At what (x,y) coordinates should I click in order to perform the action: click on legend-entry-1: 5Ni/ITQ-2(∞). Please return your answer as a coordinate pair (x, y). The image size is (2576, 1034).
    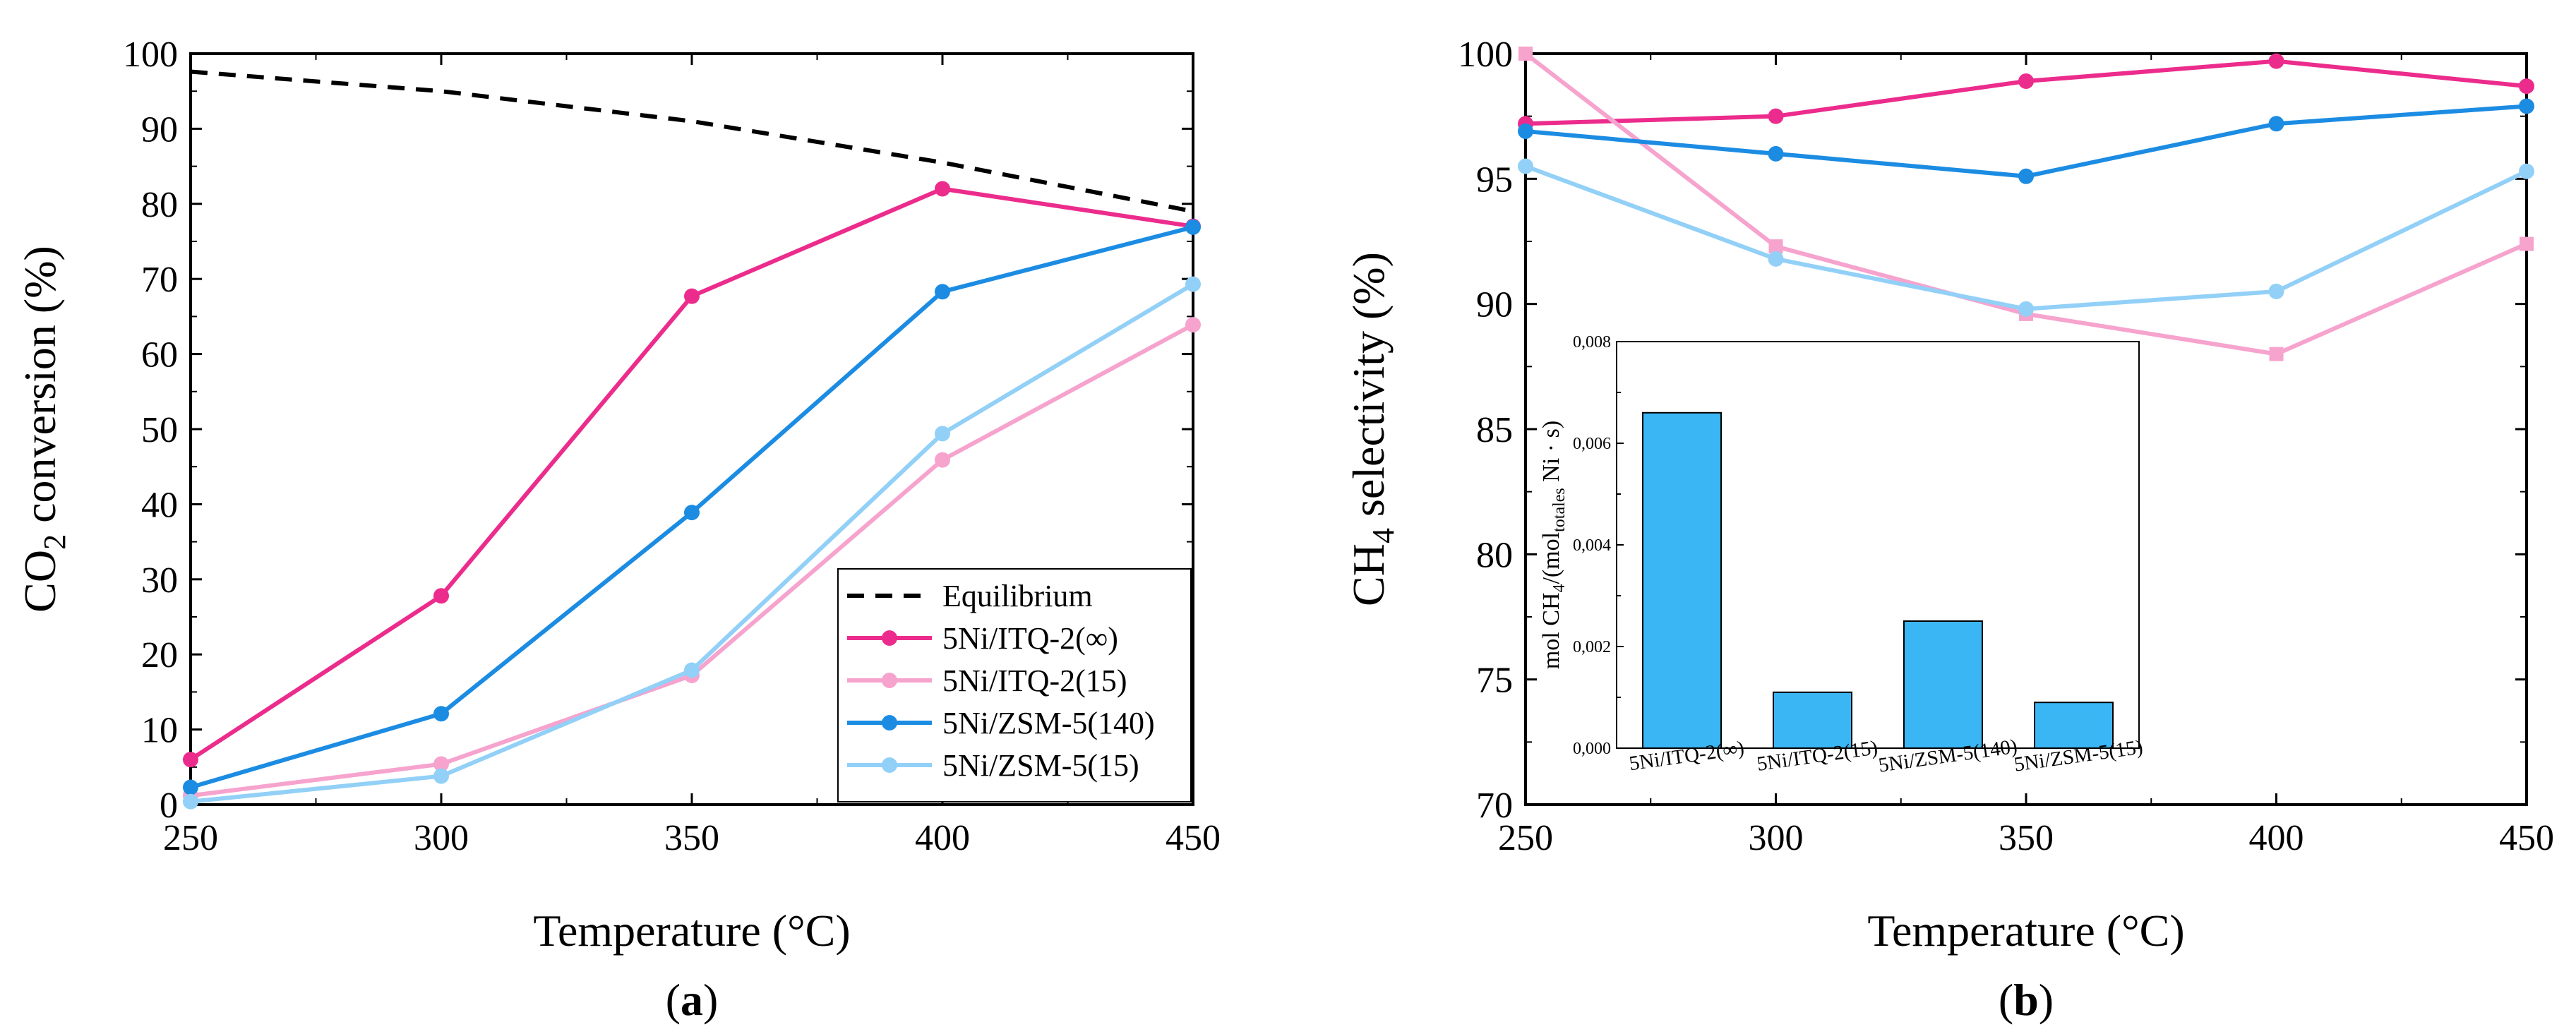
    Looking at the image, I should click on (1030, 638).